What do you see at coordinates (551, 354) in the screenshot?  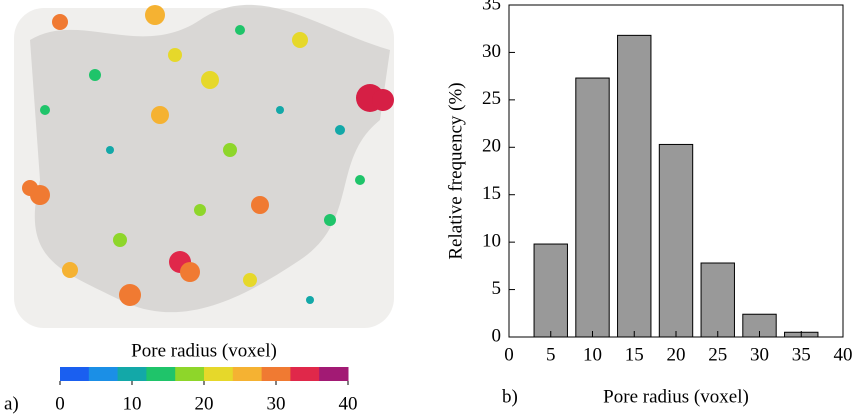 I see `x-tick-label: 5` at bounding box center [551, 354].